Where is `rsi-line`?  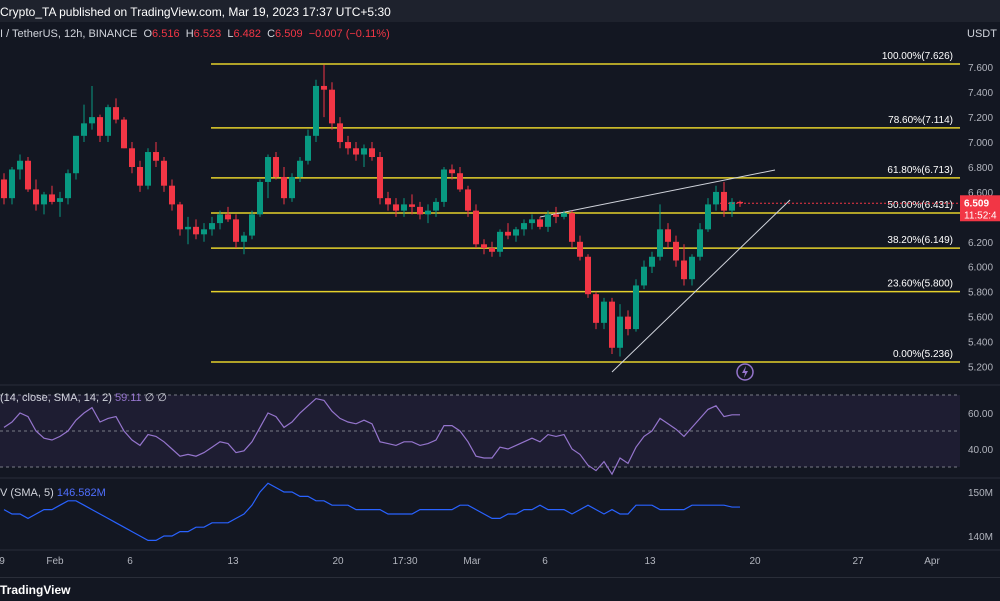 rsi-line is located at coordinates (371, 436).